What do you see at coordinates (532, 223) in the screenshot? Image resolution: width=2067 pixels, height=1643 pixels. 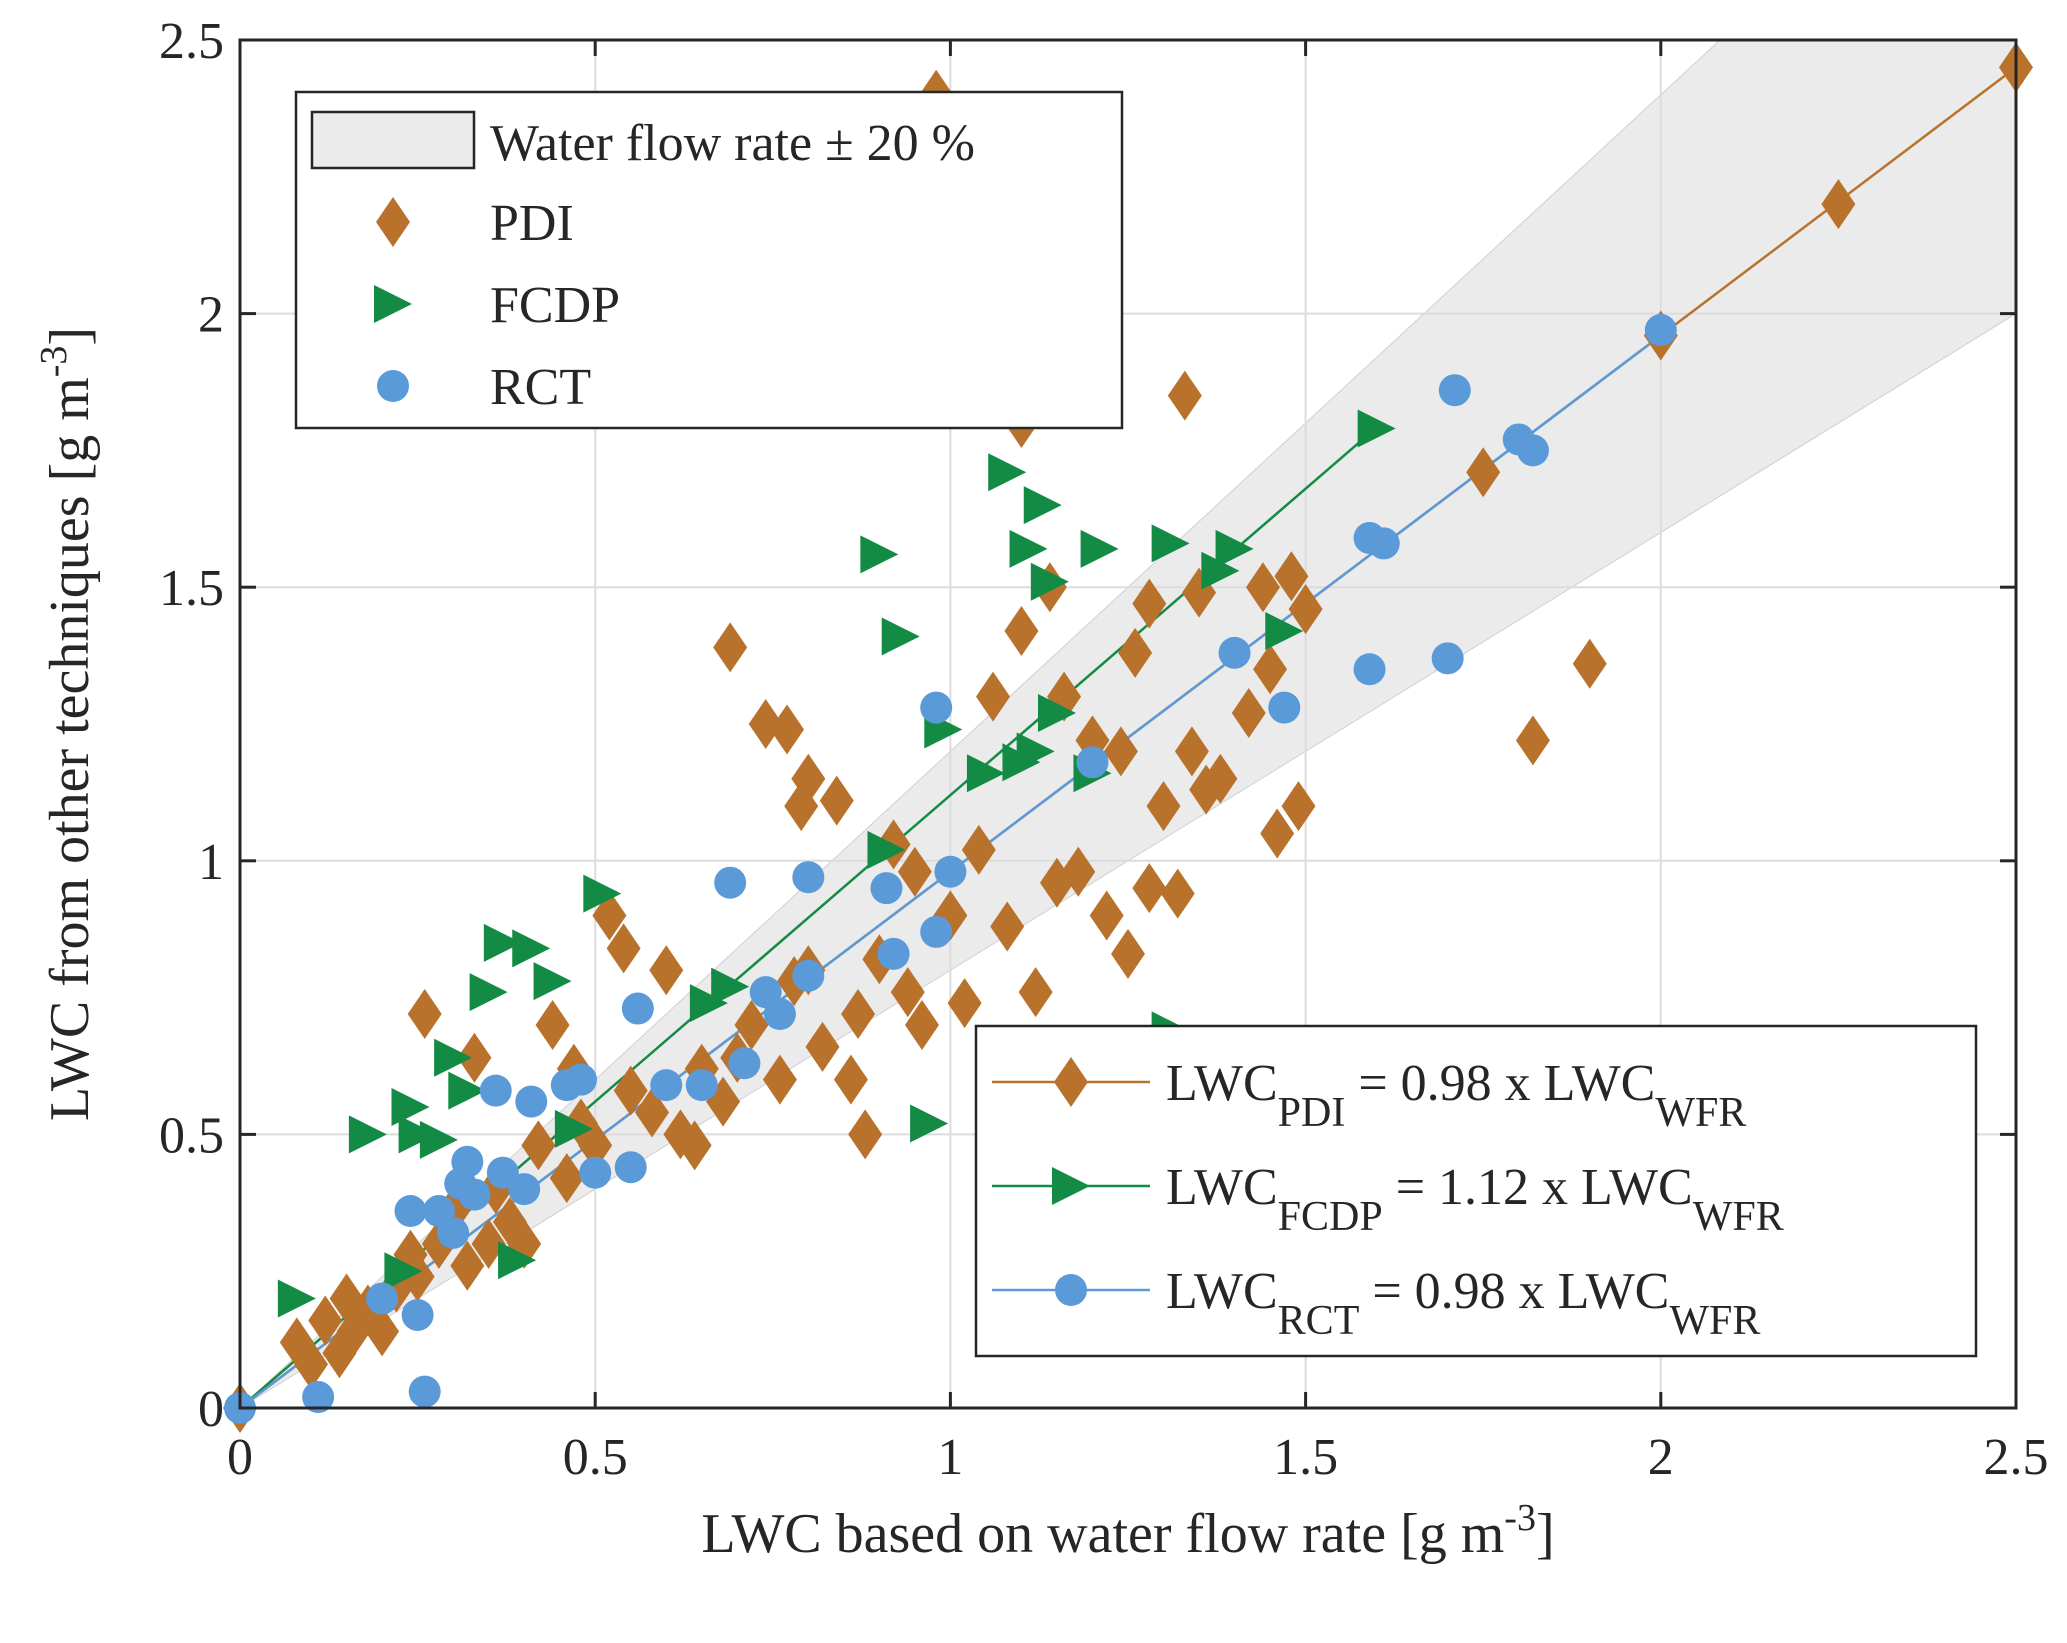 I see `legend-label-pdi: PDI` at bounding box center [532, 223].